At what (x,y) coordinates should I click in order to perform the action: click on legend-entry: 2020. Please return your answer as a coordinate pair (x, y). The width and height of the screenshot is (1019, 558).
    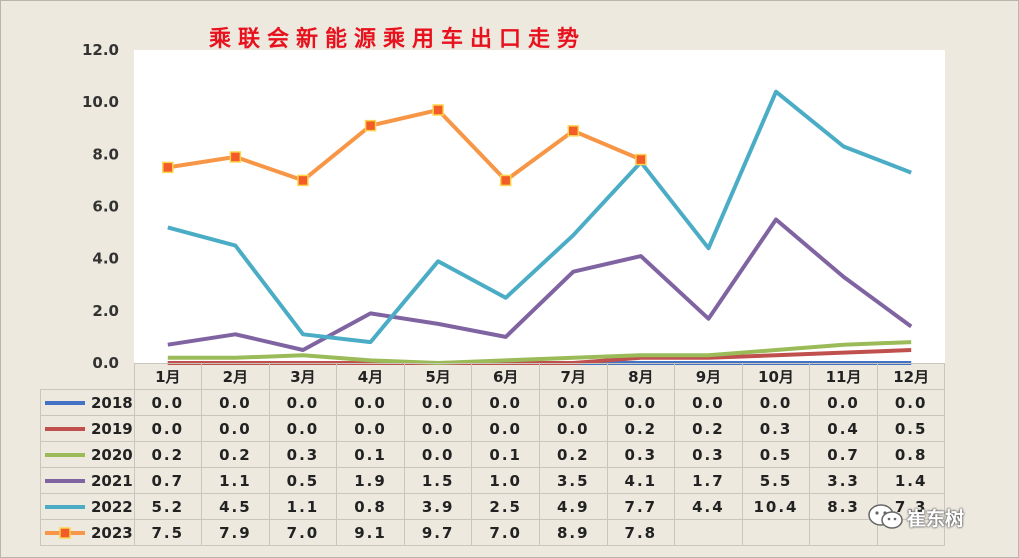
    Looking at the image, I should click on (87, 454).